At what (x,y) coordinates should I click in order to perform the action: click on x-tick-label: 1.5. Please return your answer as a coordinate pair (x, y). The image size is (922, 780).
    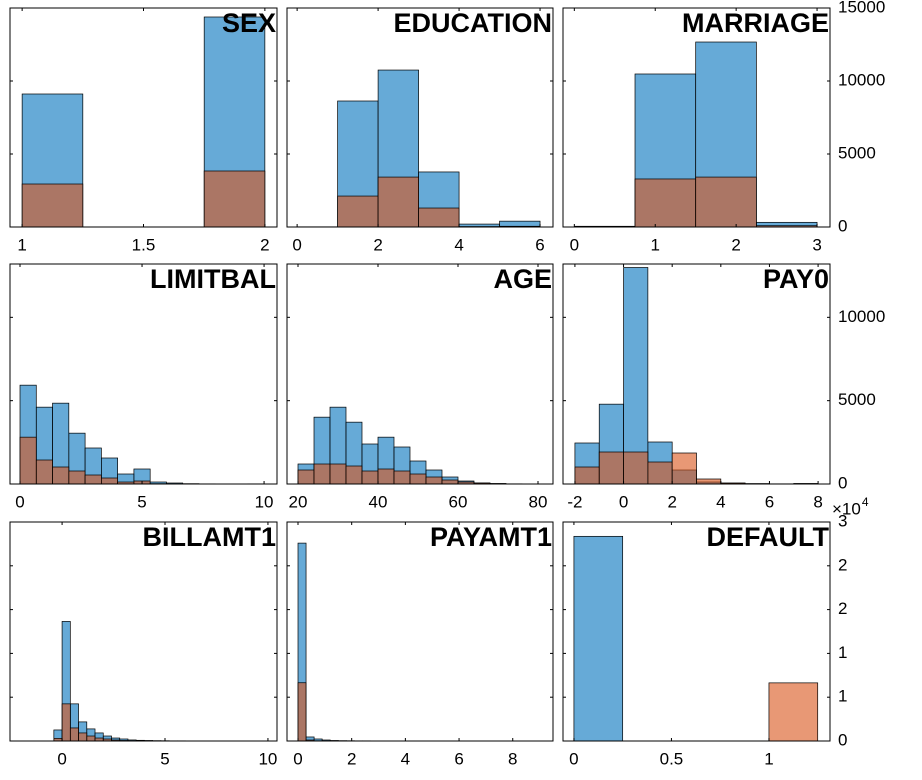
    Looking at the image, I should click on (144, 244).